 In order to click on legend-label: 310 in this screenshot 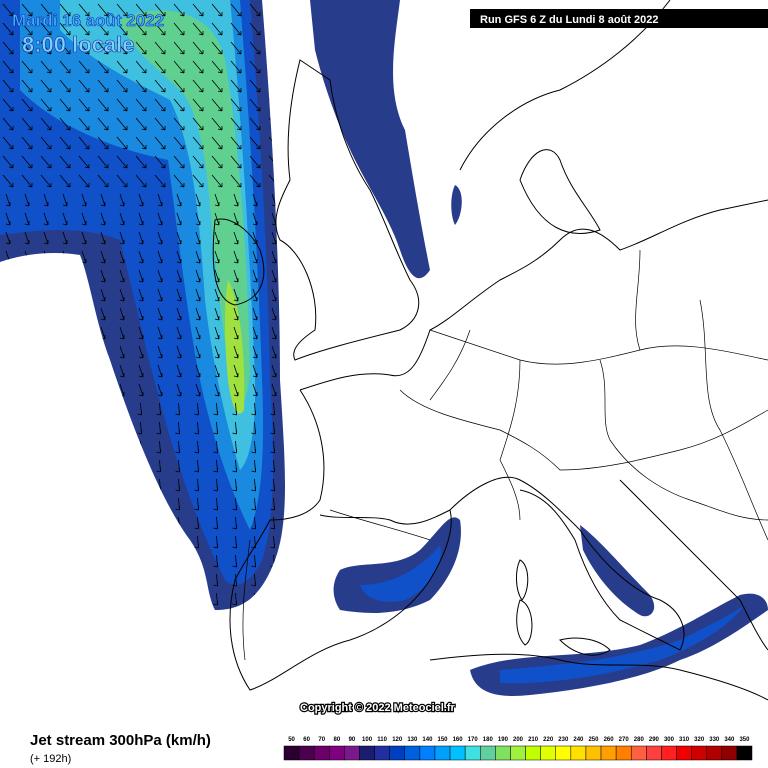, I will do `click(684, 740)`.